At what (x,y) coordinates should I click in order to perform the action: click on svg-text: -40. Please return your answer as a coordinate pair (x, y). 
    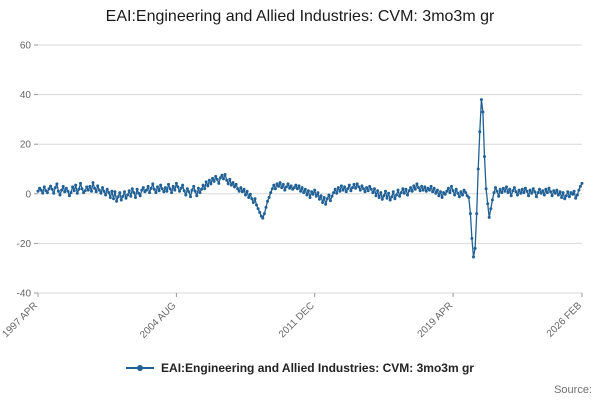
    Looking at the image, I should click on (24, 294).